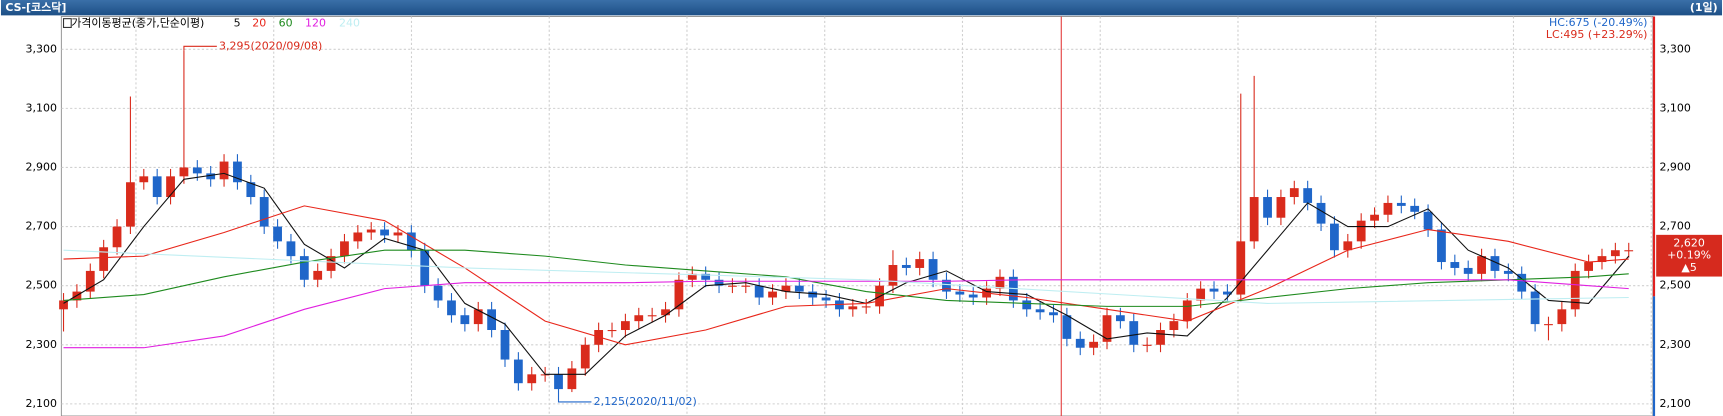 The width and height of the screenshot is (1723, 416). Describe the element at coordinates (1688, 243) in the screenshot. I see `price-tag-value: 2,620` at that location.